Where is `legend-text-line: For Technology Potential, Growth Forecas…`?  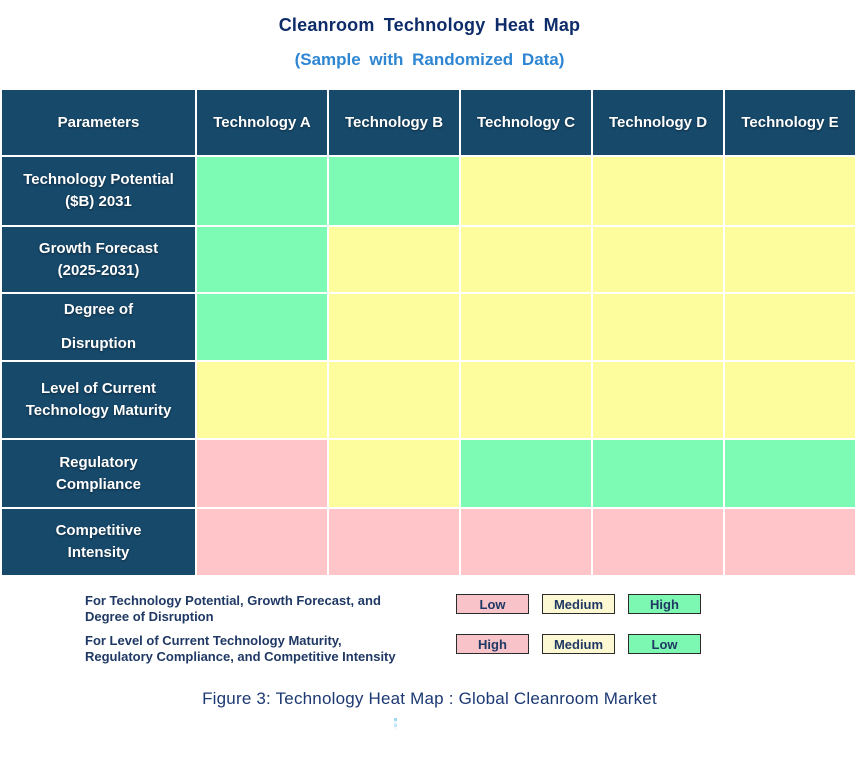 legend-text-line: For Technology Potential, Growth Forecas… is located at coordinates (233, 600).